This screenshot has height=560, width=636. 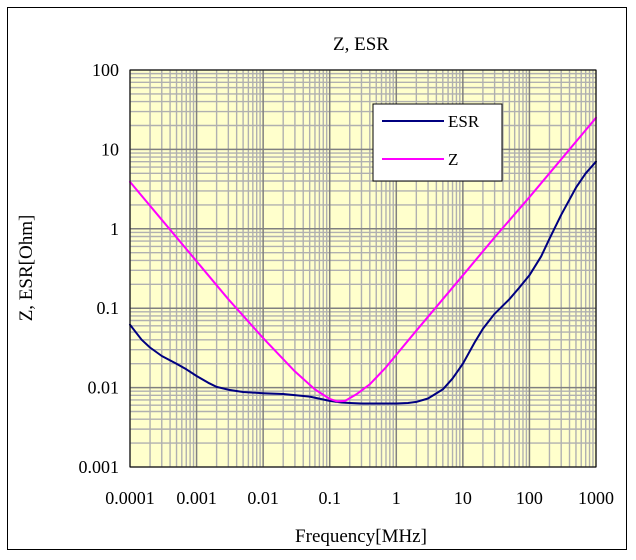 What do you see at coordinates (263, 498) in the screenshot?
I see `x-tick-label: 0.01` at bounding box center [263, 498].